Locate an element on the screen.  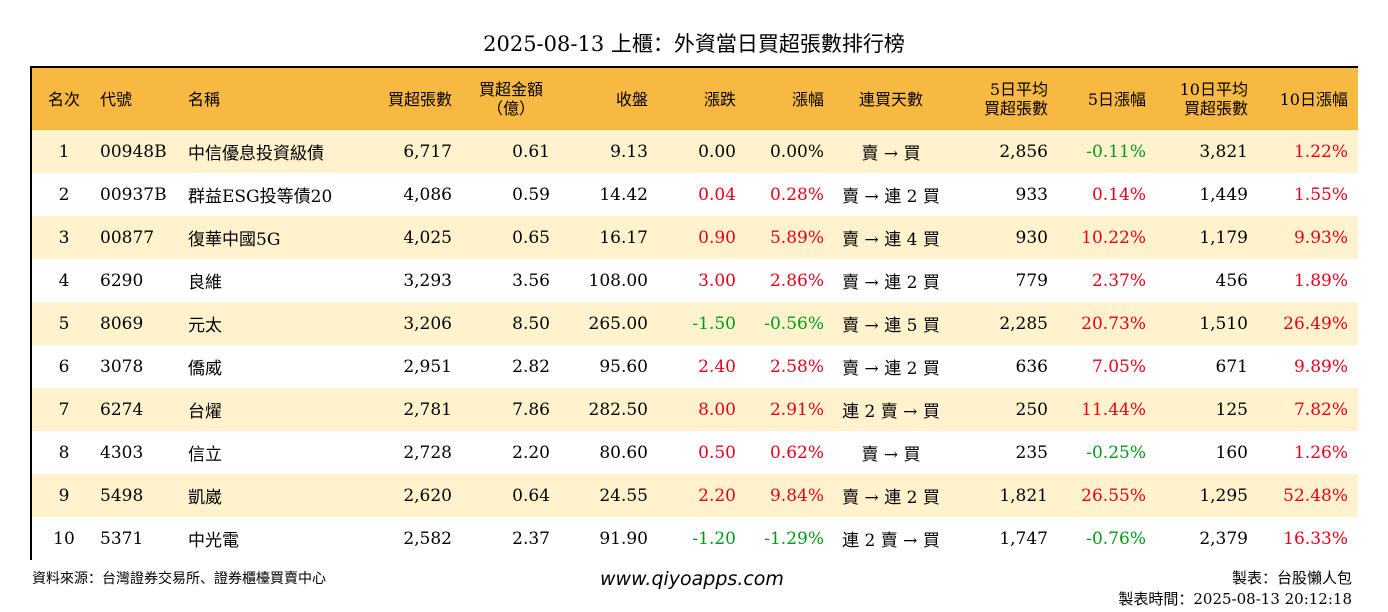
cell-change: -1.50 is located at coordinates (714, 323).